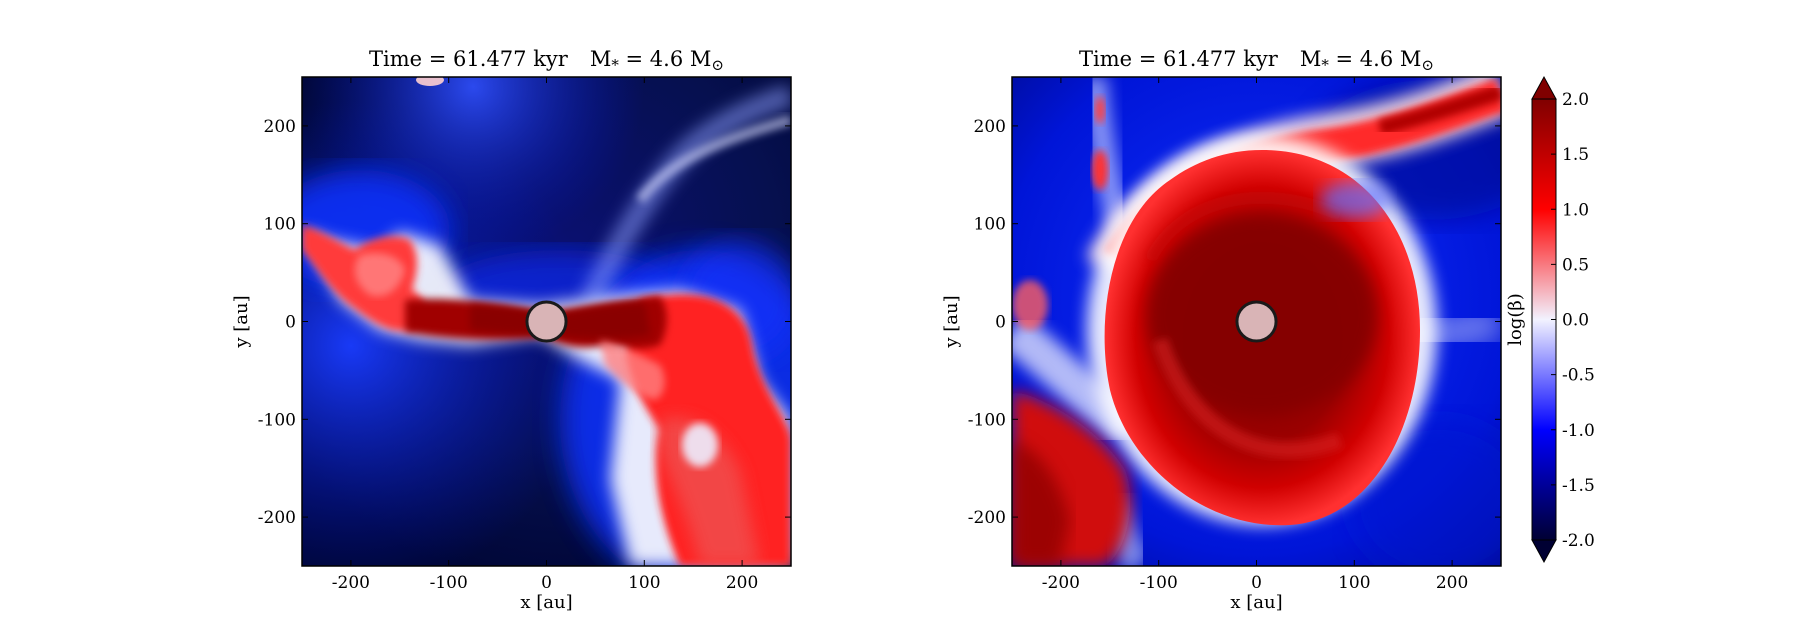 The image size is (1800, 630). I want to click on colorbar-ticks: 2.0 1.5 1.0 0.5 0.0 -0.5 -1.0 -1.5 -2.0, so click(1573, 320).